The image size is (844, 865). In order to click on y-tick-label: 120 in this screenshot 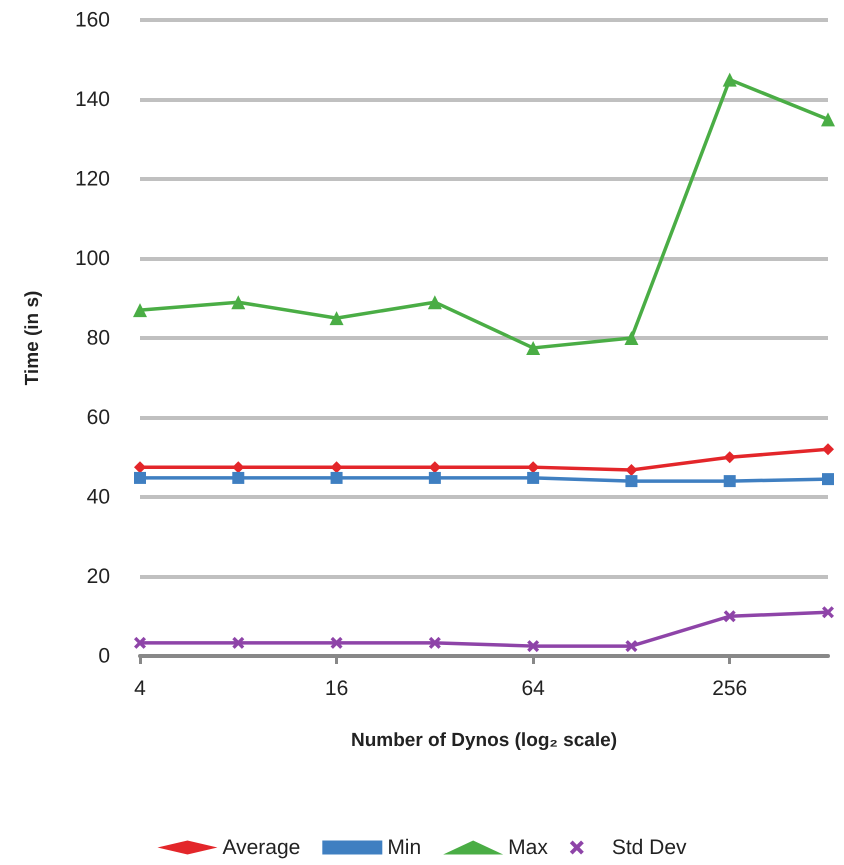, I will do `click(92, 179)`.